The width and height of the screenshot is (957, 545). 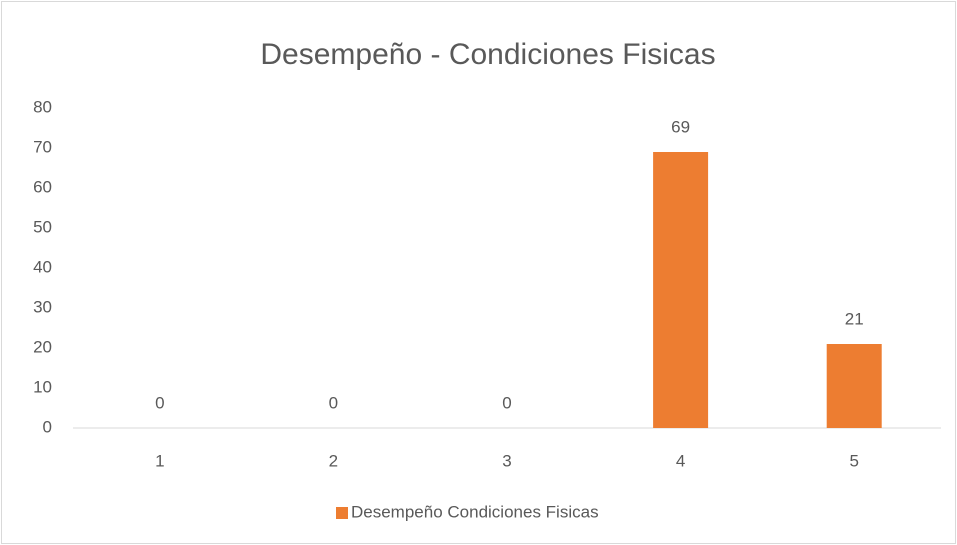 I want to click on y-tick-label: 50, so click(x=42, y=226).